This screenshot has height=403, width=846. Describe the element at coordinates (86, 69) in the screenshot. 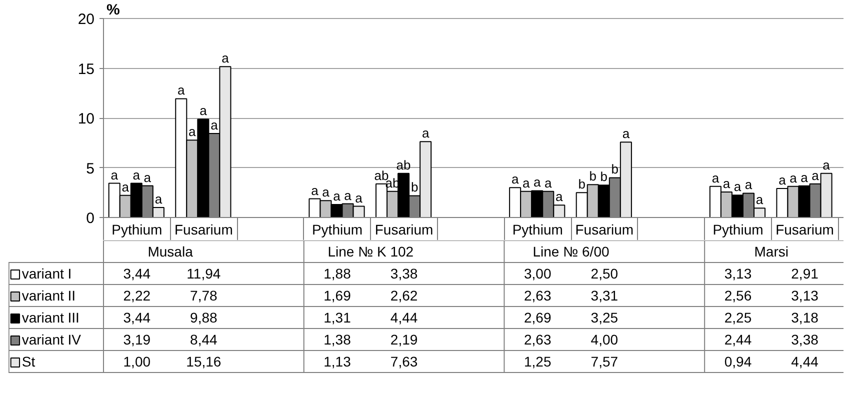

I see `y-tick-label: 15` at that location.